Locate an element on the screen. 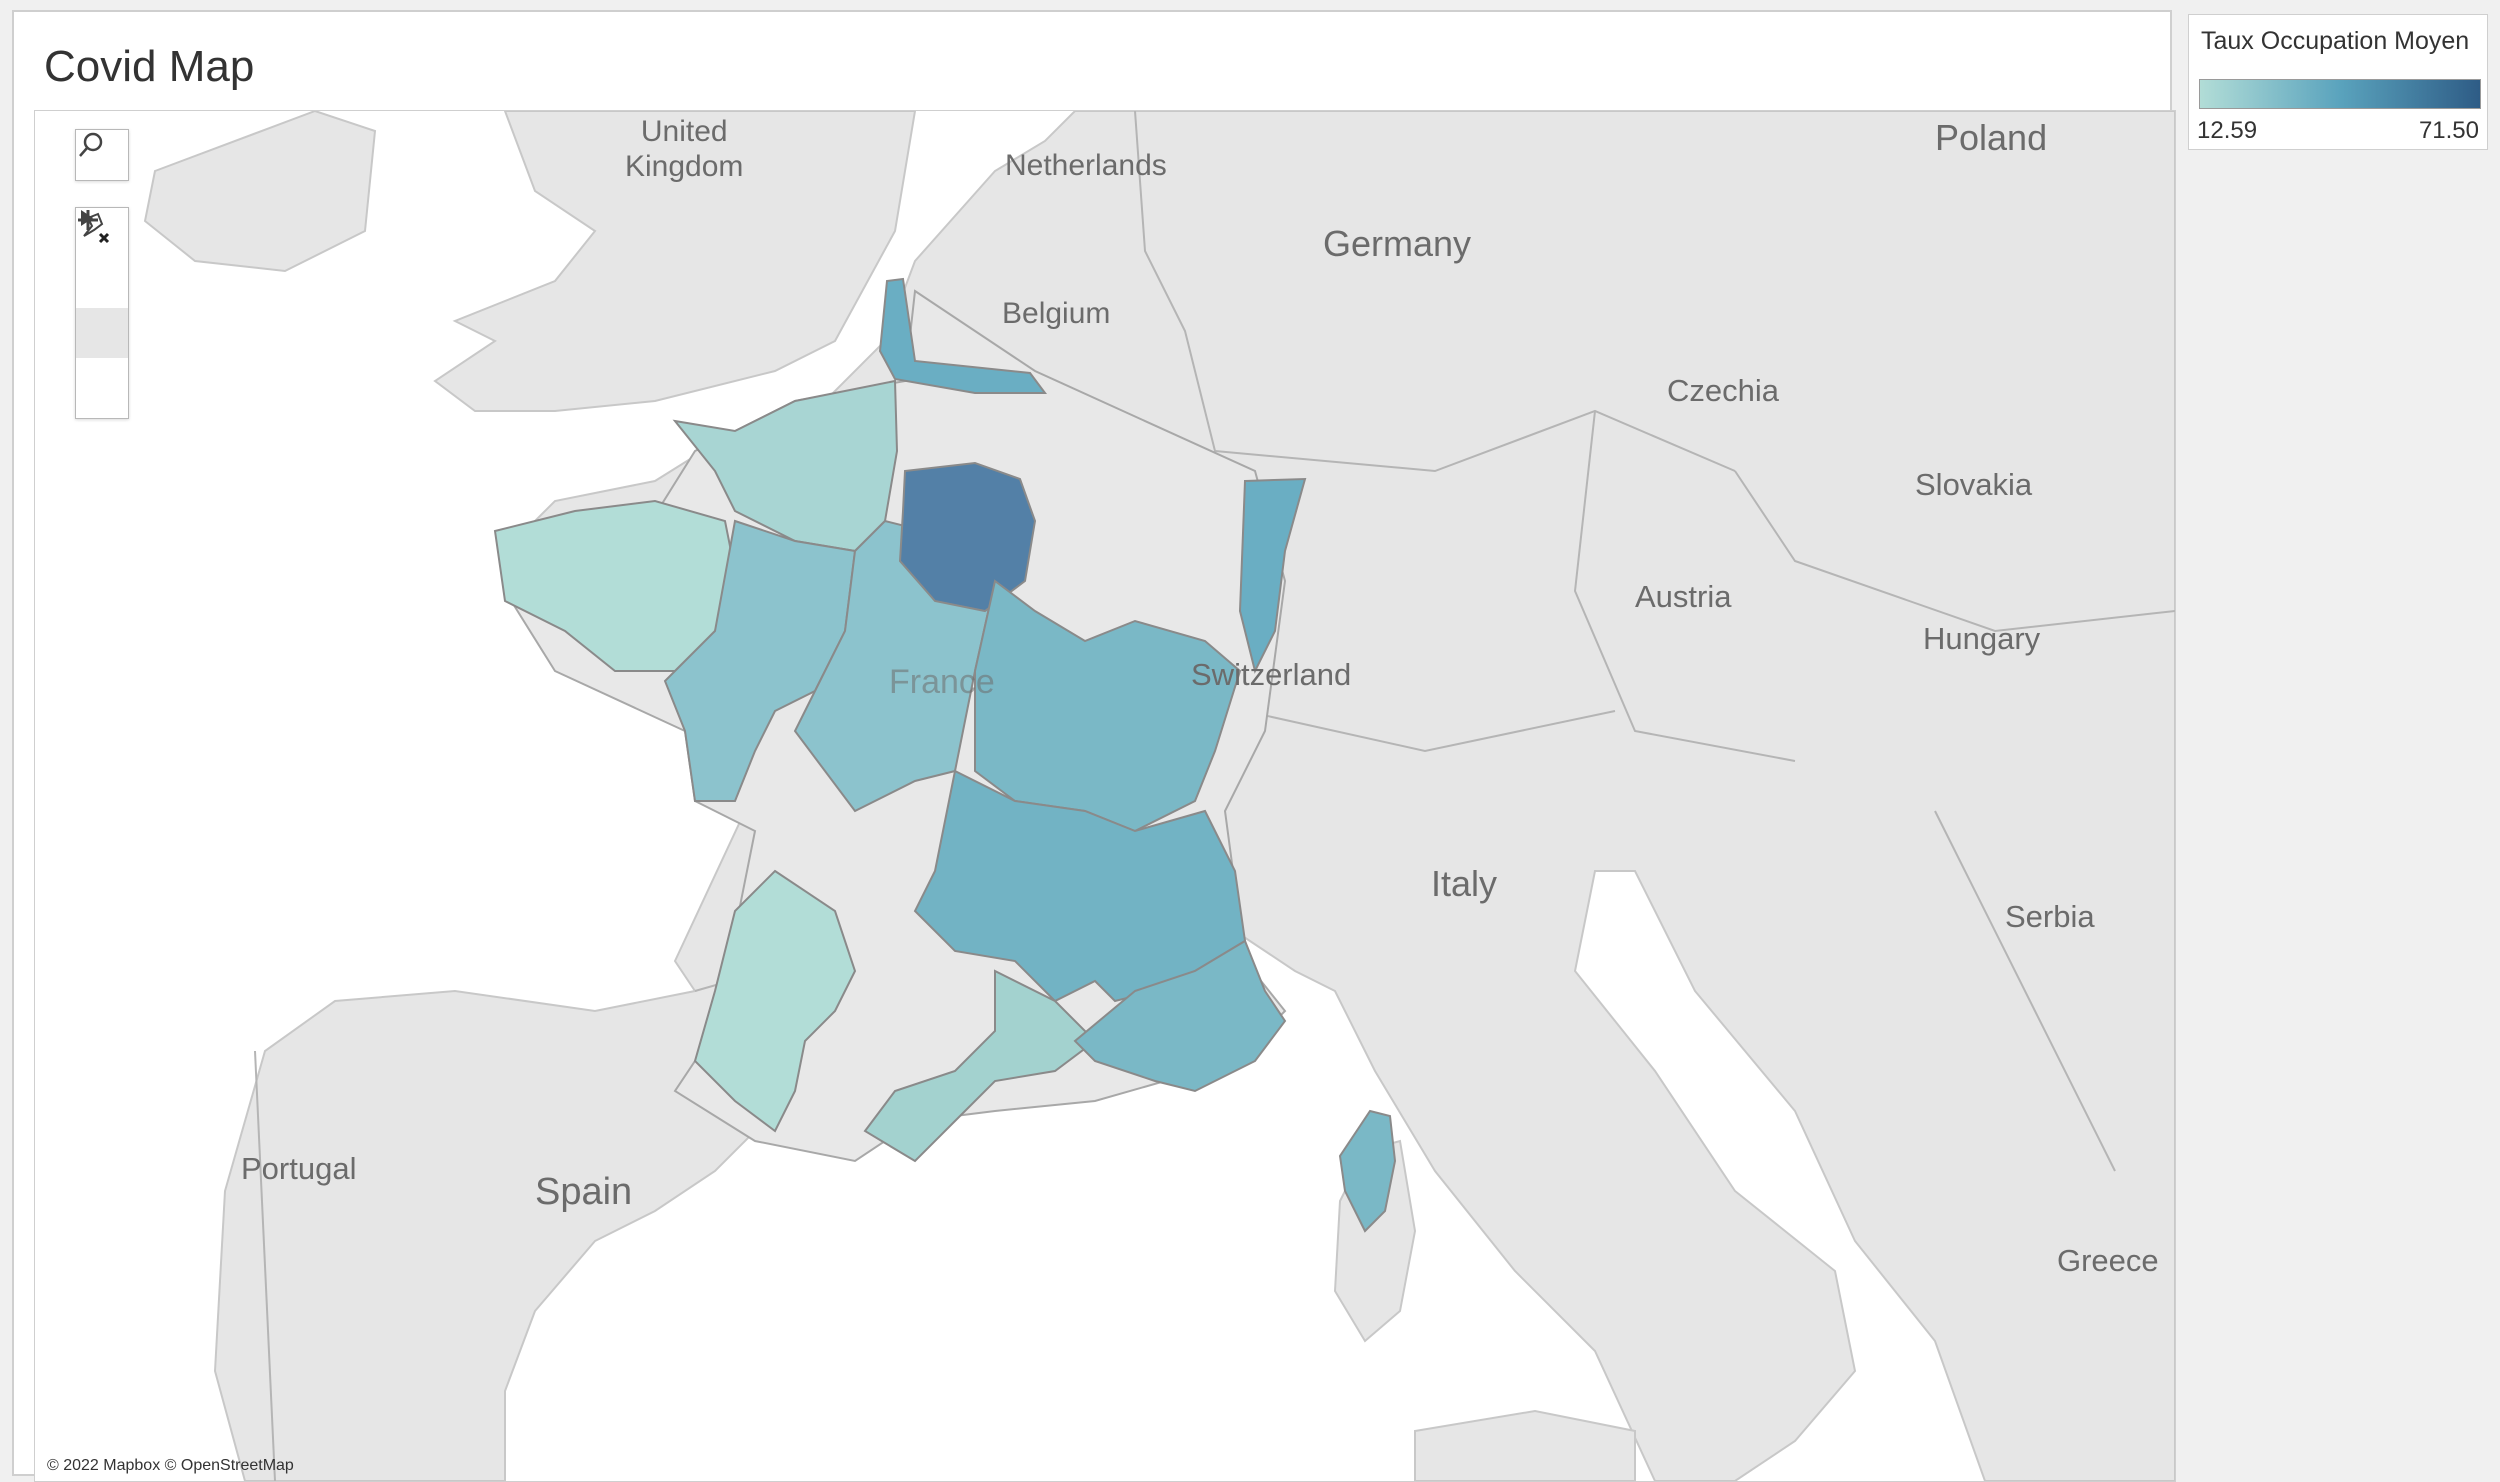 This screenshot has height=1482, width=2500. land-ireland is located at coordinates (260, 192).